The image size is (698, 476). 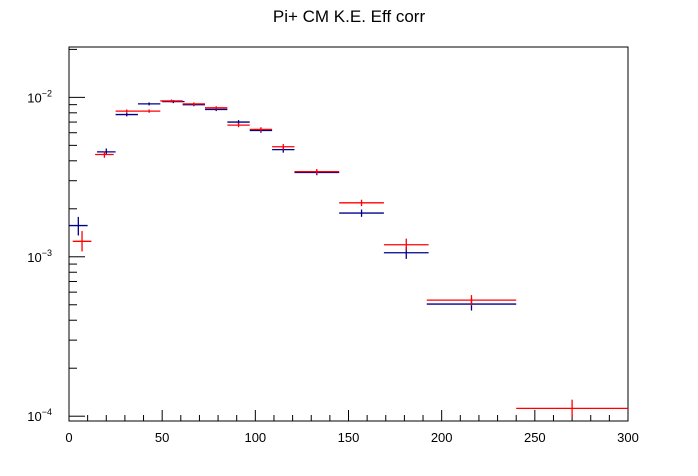 What do you see at coordinates (68, 437) in the screenshot?
I see `x-tick-label: 0` at bounding box center [68, 437].